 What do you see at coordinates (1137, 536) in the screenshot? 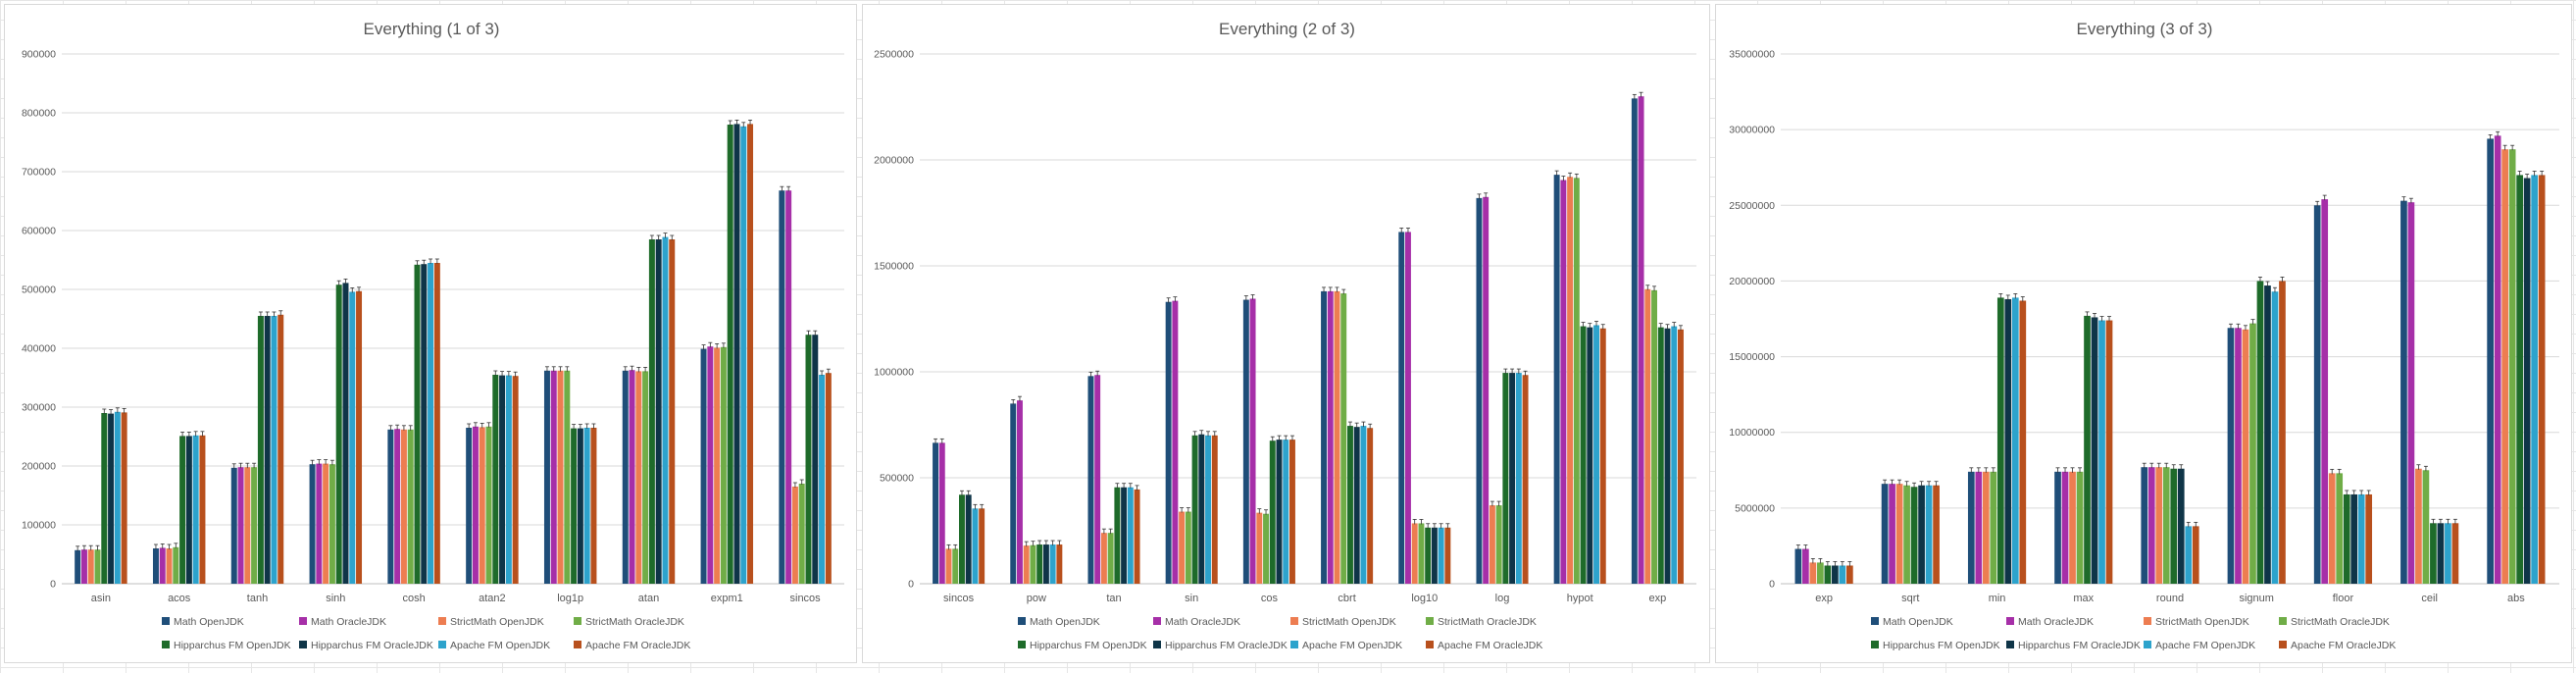
I see `bar-tan-apache-fm-oraclejdk` at bounding box center [1137, 536].